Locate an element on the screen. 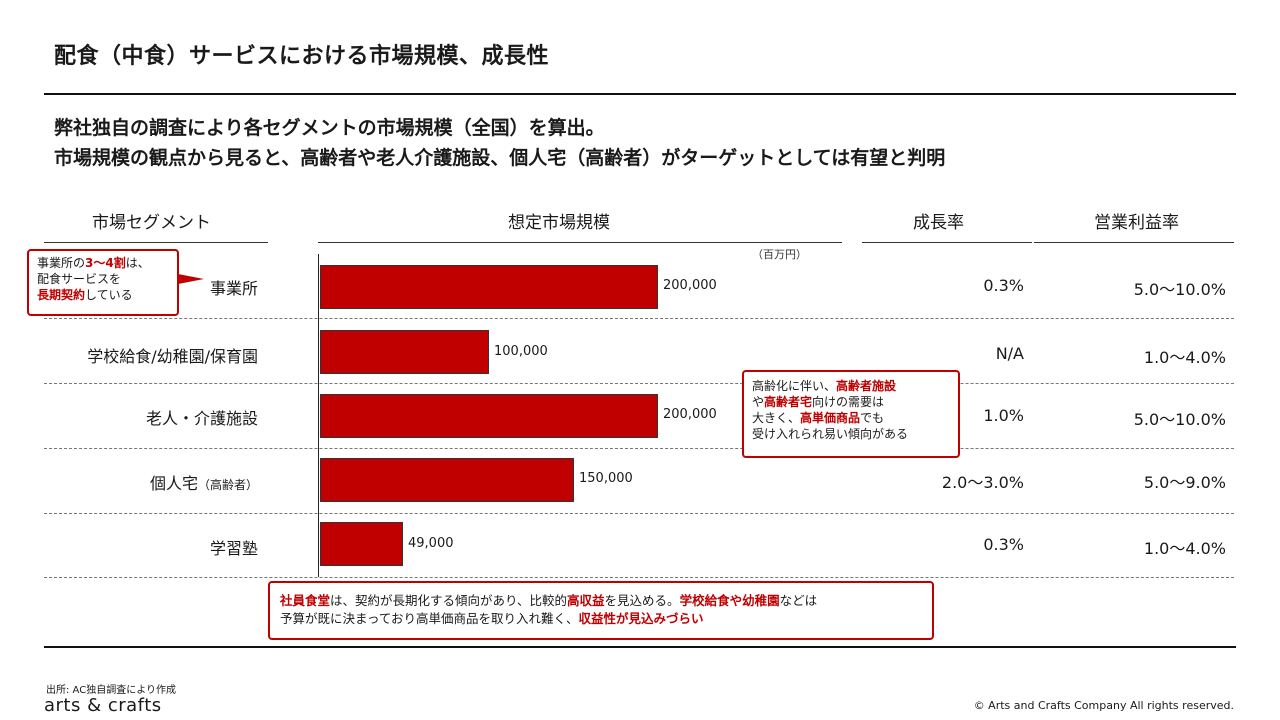  column-underline-market-size is located at coordinates (580, 242).